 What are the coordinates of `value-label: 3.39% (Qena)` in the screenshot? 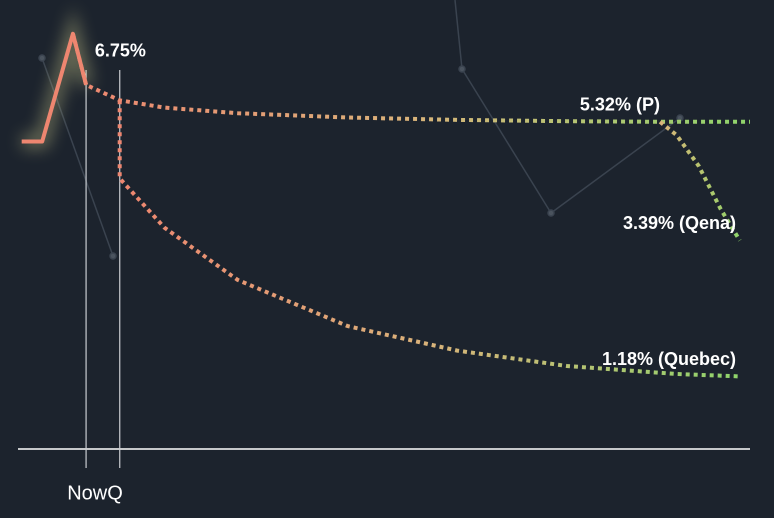 It's located at (679, 223).